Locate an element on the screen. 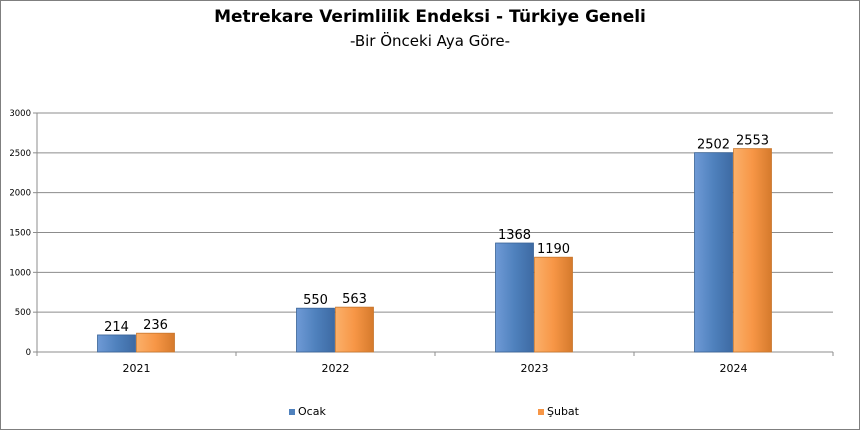 This screenshot has height=430, width=860. chart-subtitle: -Bir Önceki Aya Göre- is located at coordinates (430, 41).